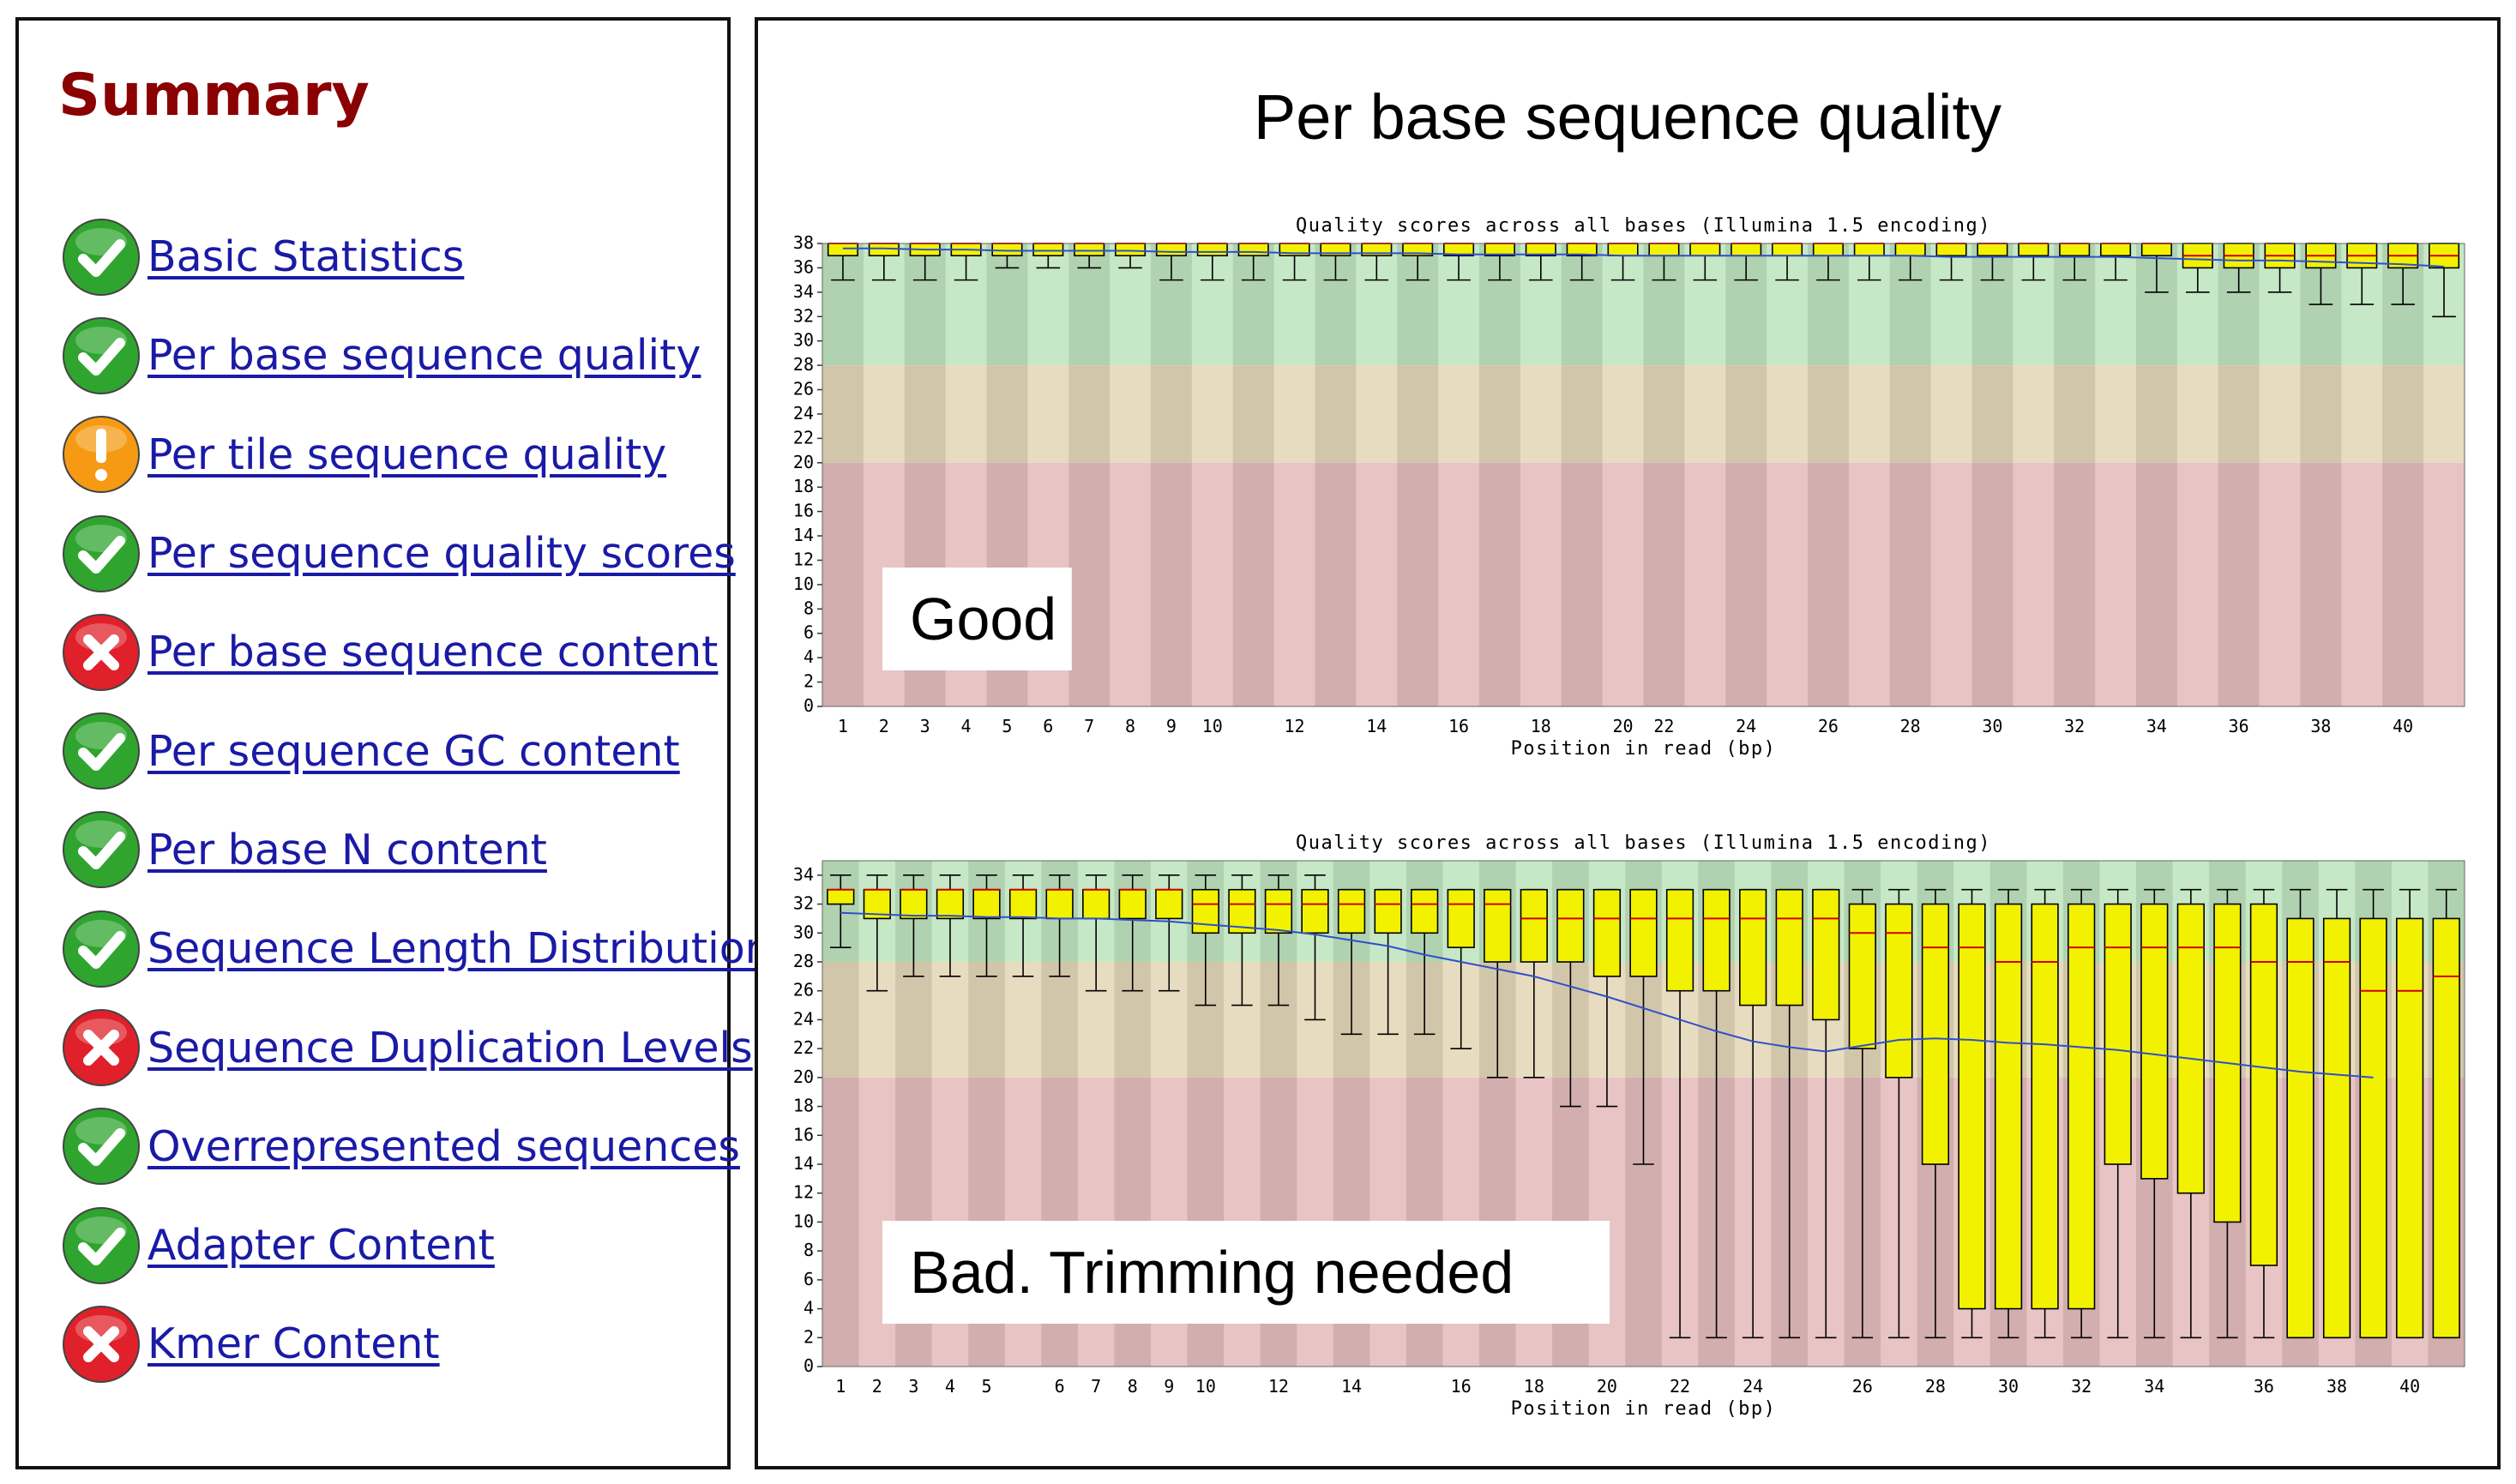  I want to click on module-item: Kmer Content, so click(416, 1344).